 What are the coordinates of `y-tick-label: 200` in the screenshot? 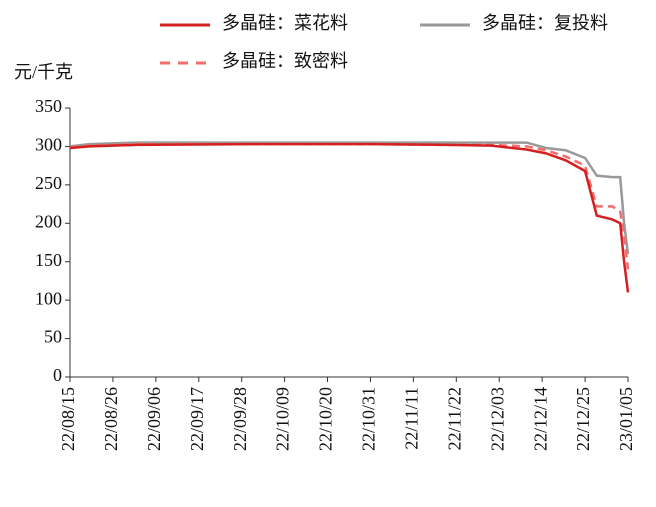 It's located at (48, 221).